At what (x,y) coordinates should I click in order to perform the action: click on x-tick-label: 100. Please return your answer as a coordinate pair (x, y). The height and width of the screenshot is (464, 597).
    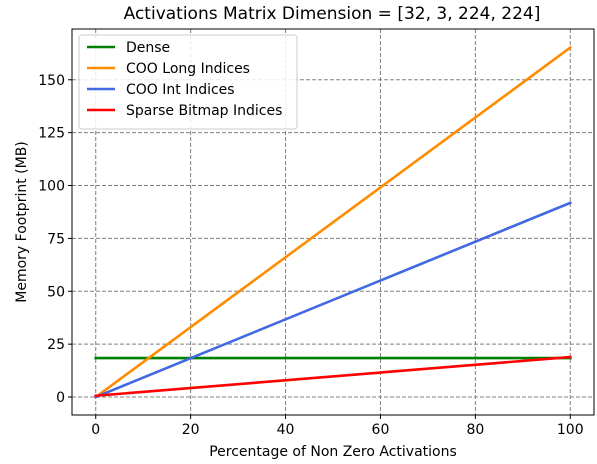
    Looking at the image, I should click on (570, 430).